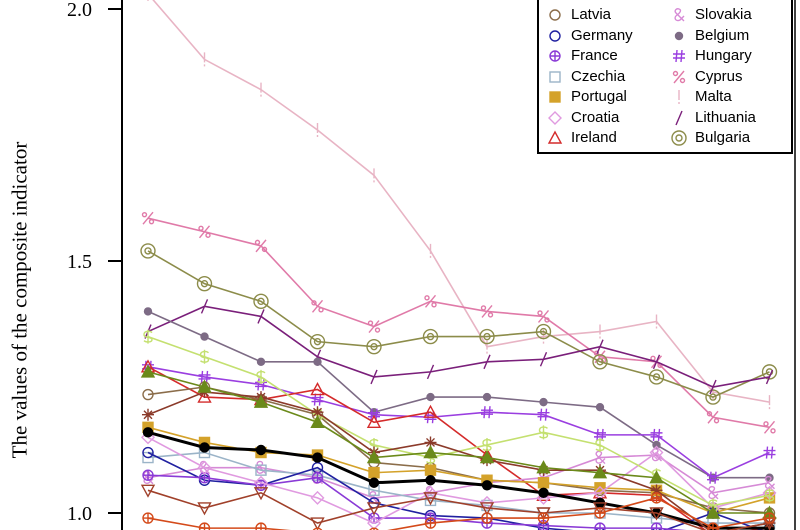  What do you see at coordinates (595, 117) in the screenshot?
I see `legend-label: Croatia` at bounding box center [595, 117].